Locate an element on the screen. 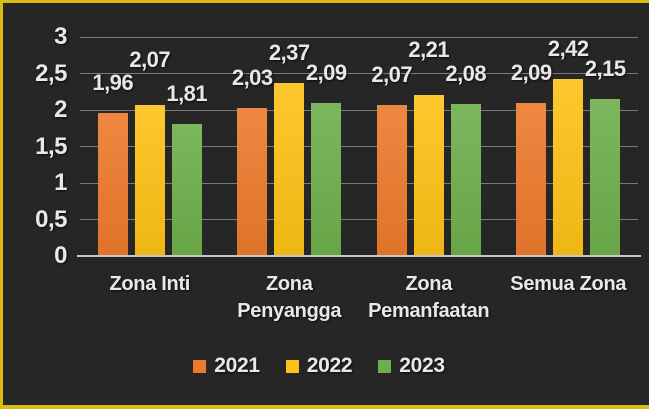  category-label: Zona Pemanfaatan is located at coordinates (429, 297).